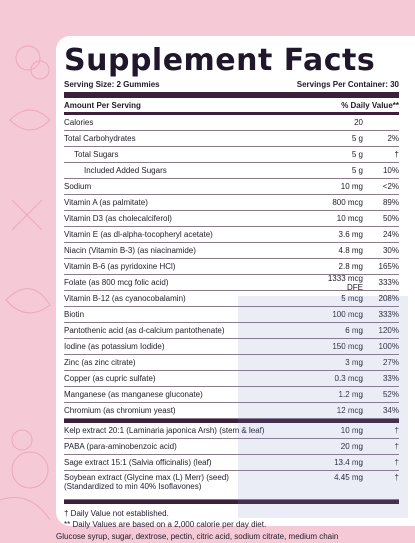 The height and width of the screenshot is (543, 415). I want to click on nutrient-label: Iodine (as potassium Iodide), so click(188, 346).